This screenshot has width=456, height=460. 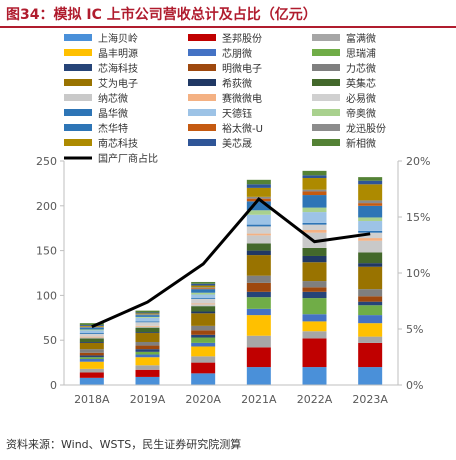 I want to click on legend-label: 希荻微, so click(x=237, y=83).